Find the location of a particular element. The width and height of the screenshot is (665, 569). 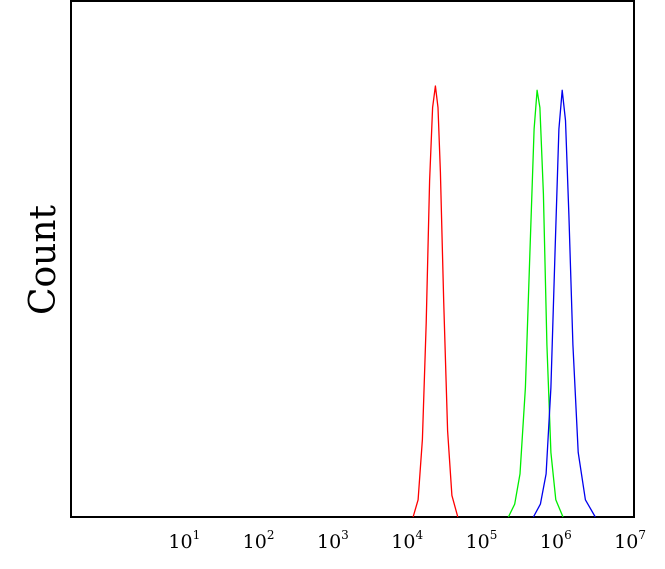

x-tick-label: 10³ is located at coordinates (333, 540).